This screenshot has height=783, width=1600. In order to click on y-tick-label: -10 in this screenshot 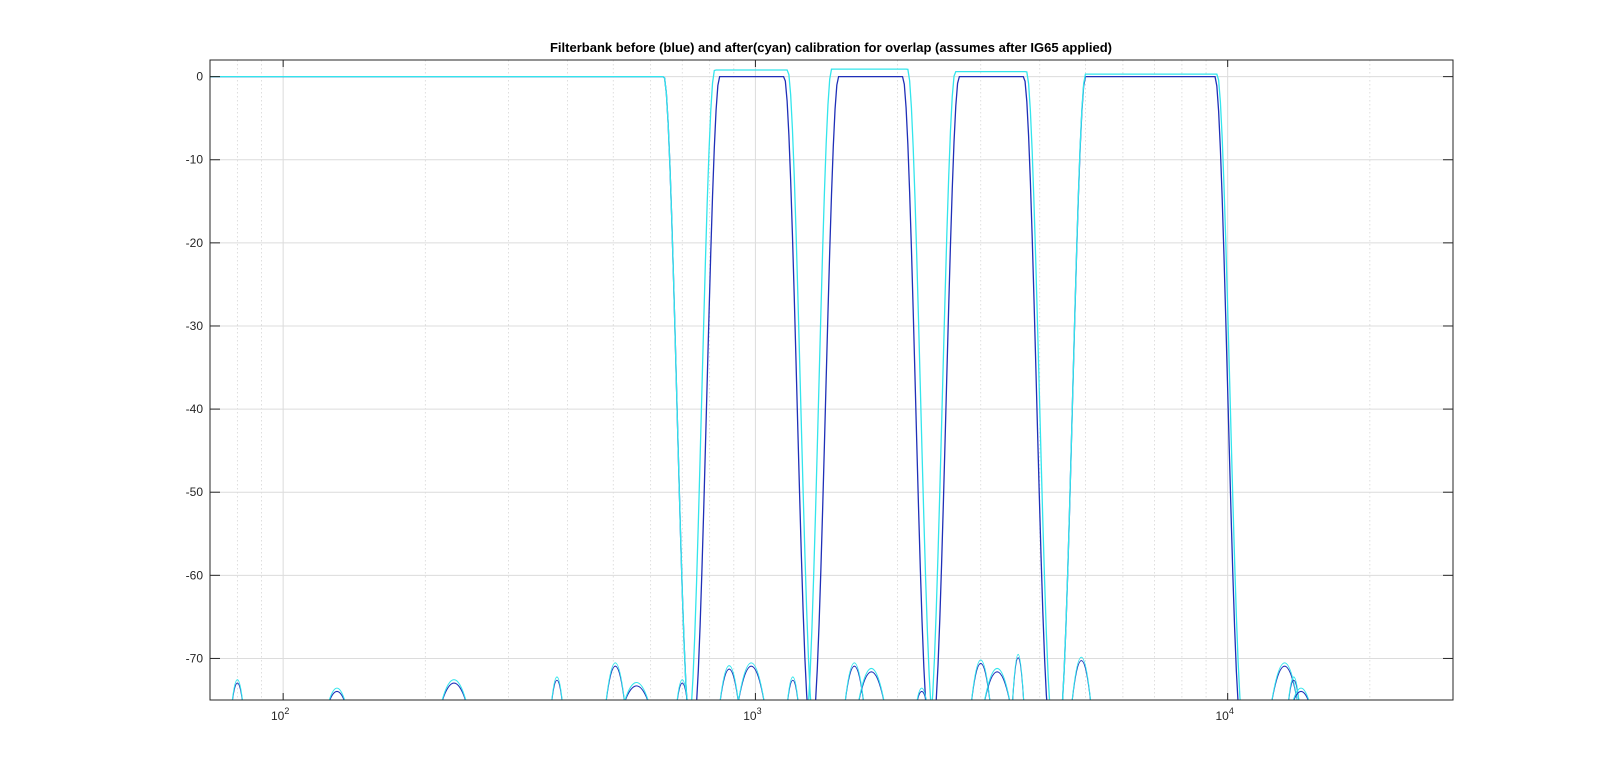, I will do `click(195, 160)`.